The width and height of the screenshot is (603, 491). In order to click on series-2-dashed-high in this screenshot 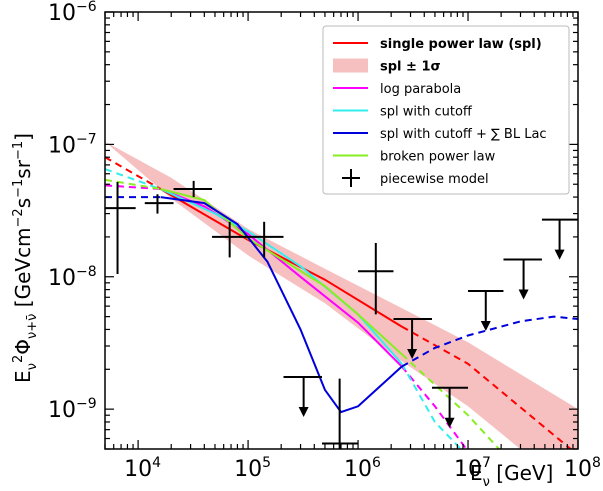, I will do `click(431, 406)`.